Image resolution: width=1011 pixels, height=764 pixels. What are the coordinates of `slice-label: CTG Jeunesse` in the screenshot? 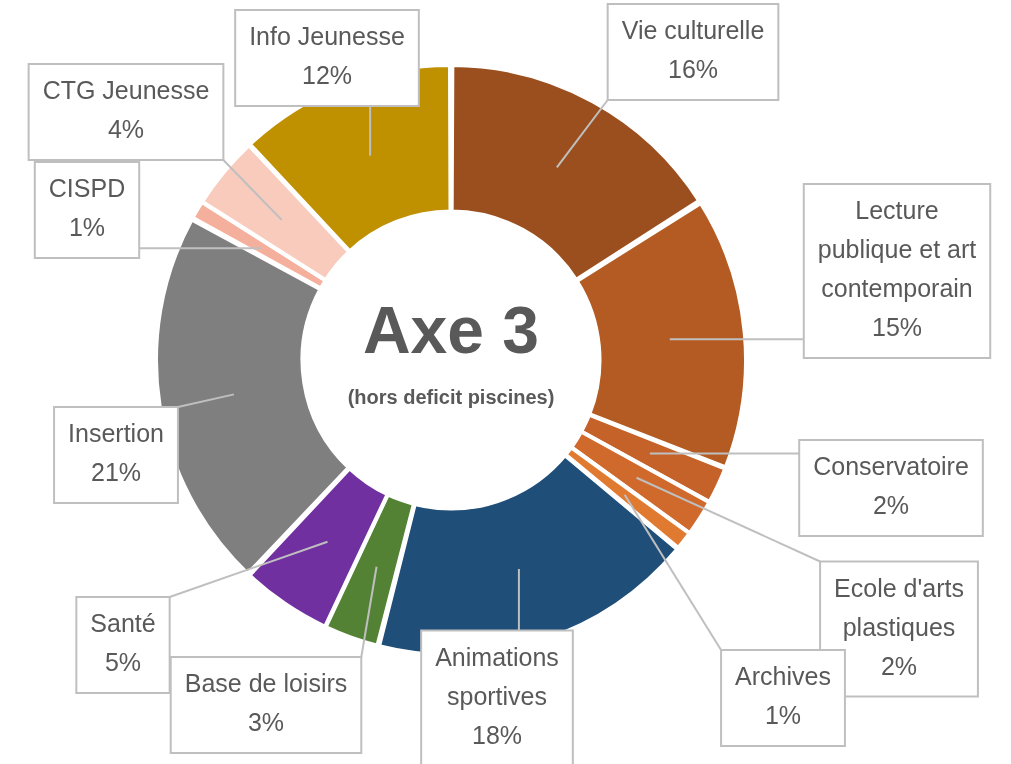 It's located at (126, 90).